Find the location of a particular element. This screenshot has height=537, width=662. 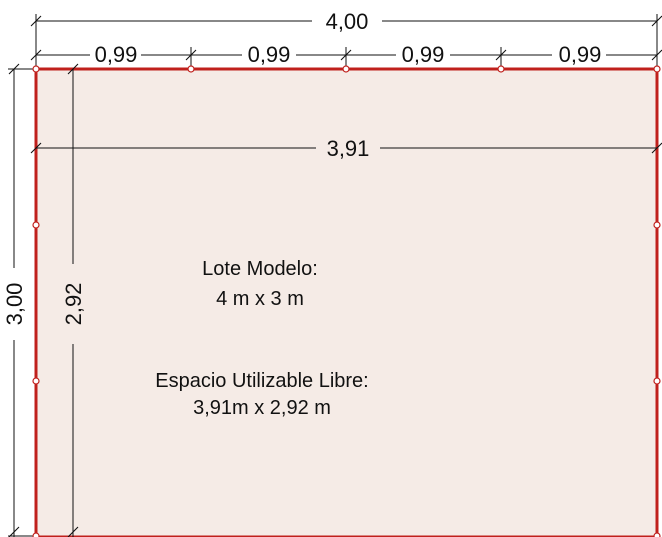

inner-height-label: 2,92 is located at coordinates (73, 304).